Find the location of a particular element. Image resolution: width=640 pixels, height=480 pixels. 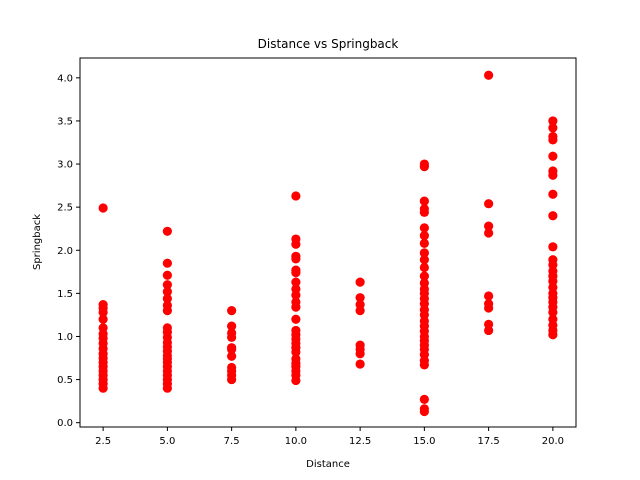

y-tick-label: 2.0 is located at coordinates (65, 251).